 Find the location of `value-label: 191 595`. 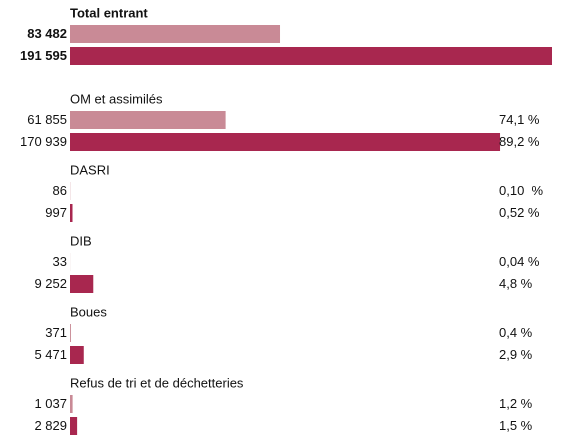

value-label: 191 595 is located at coordinates (43, 55).